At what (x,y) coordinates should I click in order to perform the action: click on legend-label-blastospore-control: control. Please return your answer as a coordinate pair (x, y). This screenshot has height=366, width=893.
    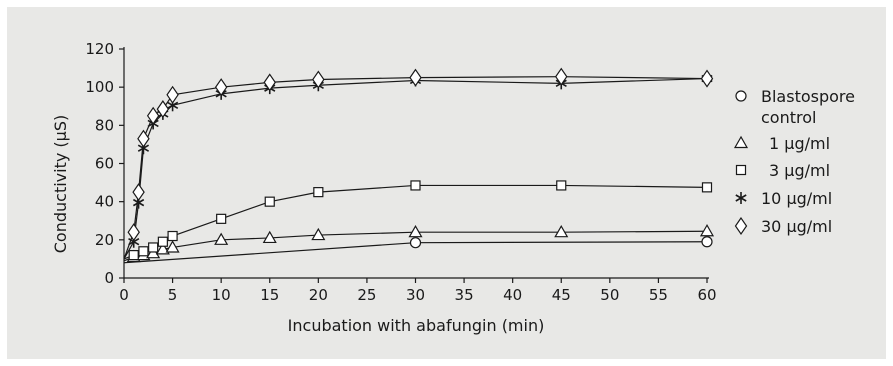
    Looking at the image, I should click on (788, 117).